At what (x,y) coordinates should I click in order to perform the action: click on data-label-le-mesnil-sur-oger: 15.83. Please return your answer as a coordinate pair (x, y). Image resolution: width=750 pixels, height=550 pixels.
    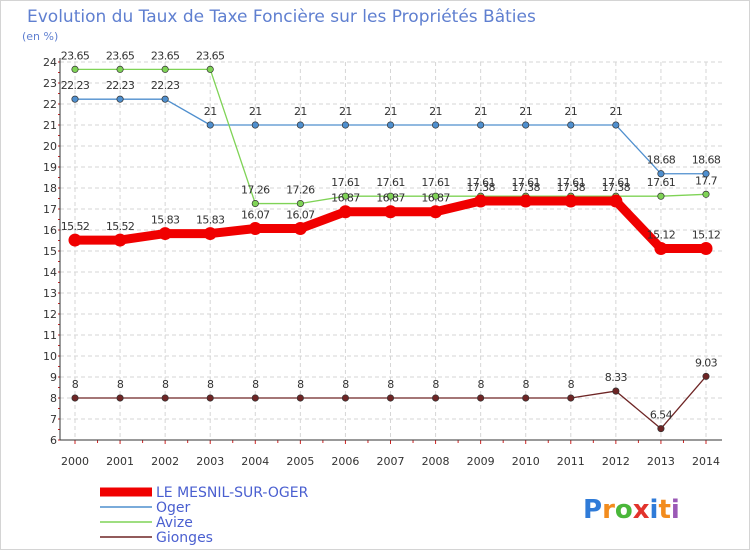
    Looking at the image, I should click on (165, 220).